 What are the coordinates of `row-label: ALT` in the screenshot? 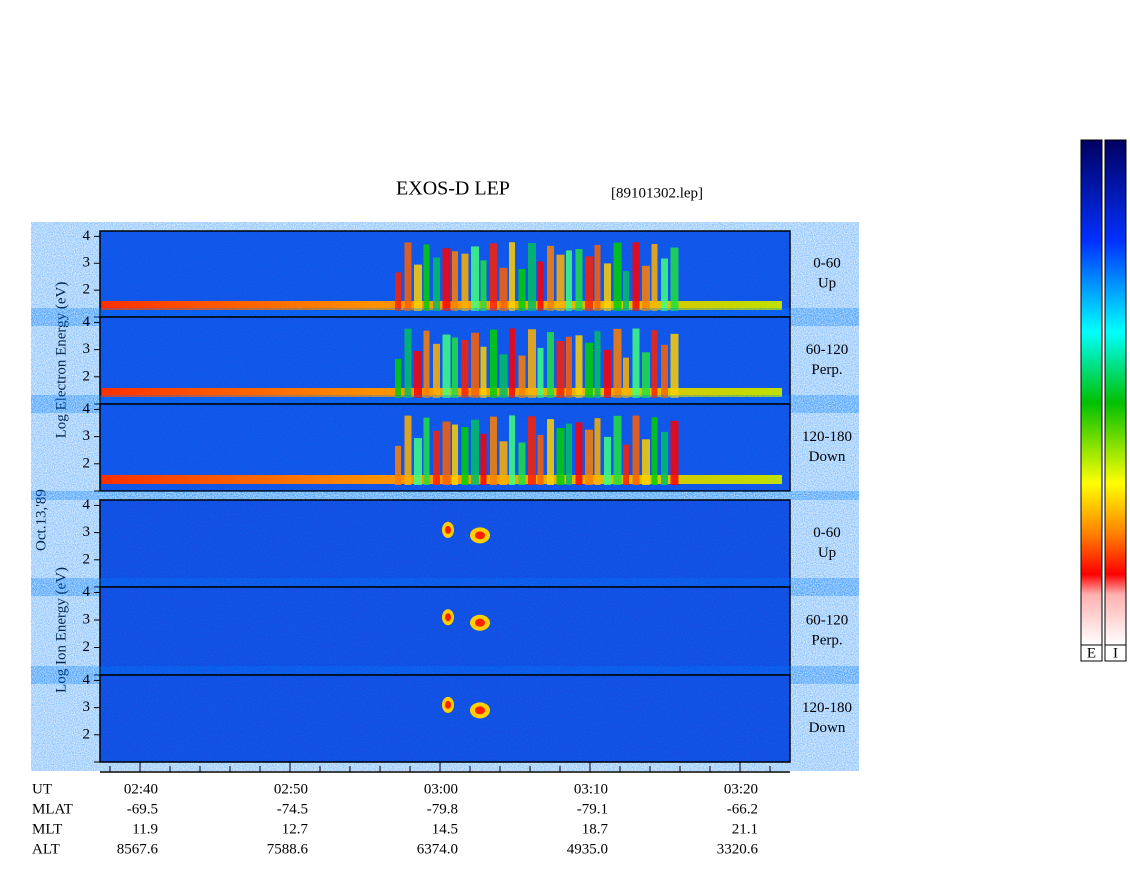 It's located at (46, 849).